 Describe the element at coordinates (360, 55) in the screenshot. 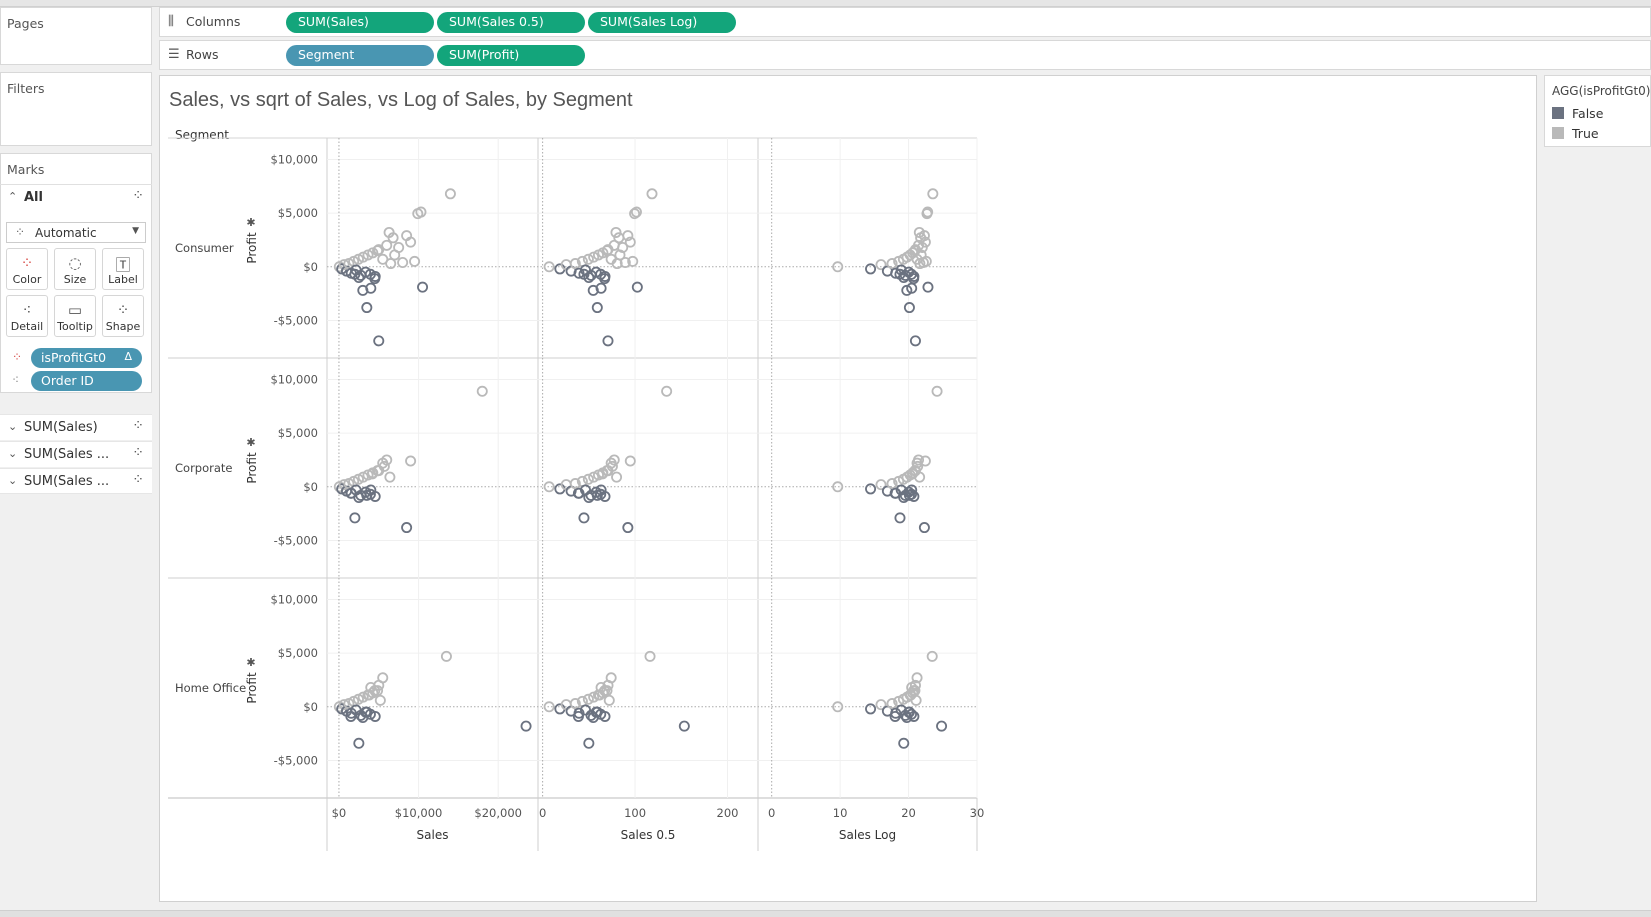

I see `rows-pill-segment: Segment` at that location.